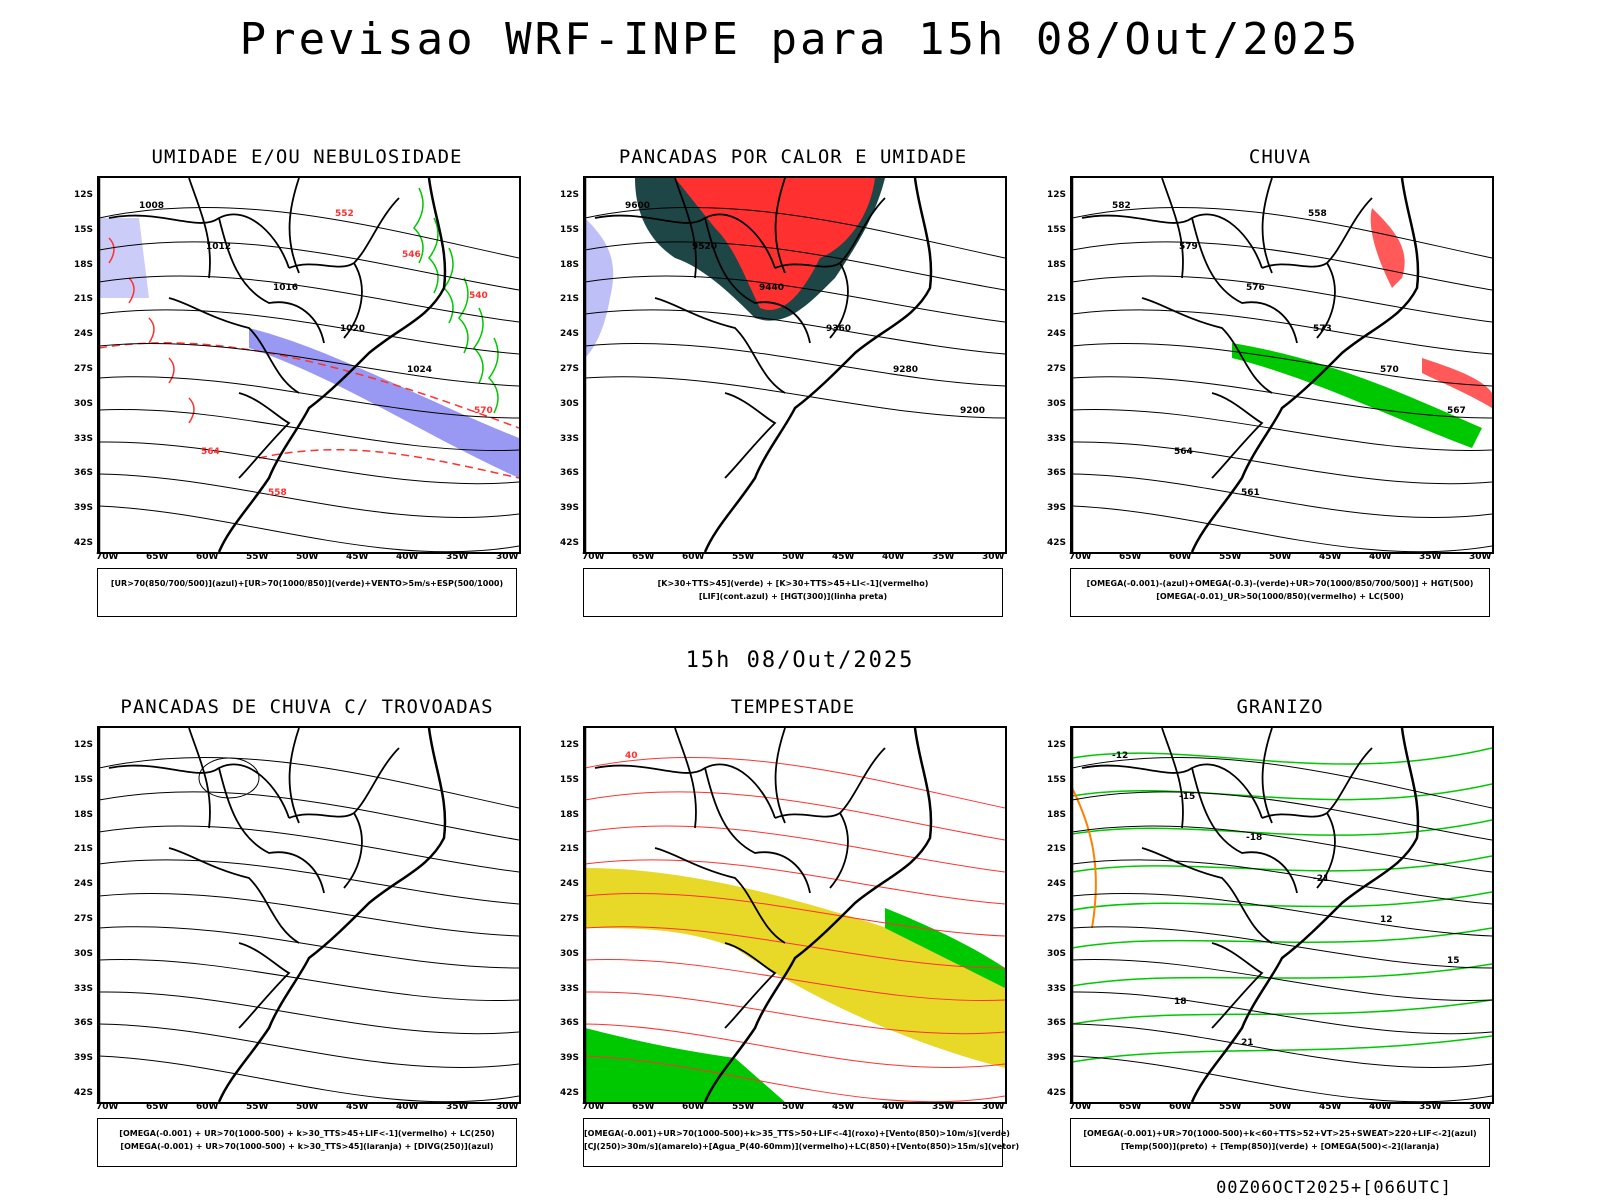 The width and height of the screenshot is (1600, 1200). I want to click on contour-label: -18, so click(1254, 838).